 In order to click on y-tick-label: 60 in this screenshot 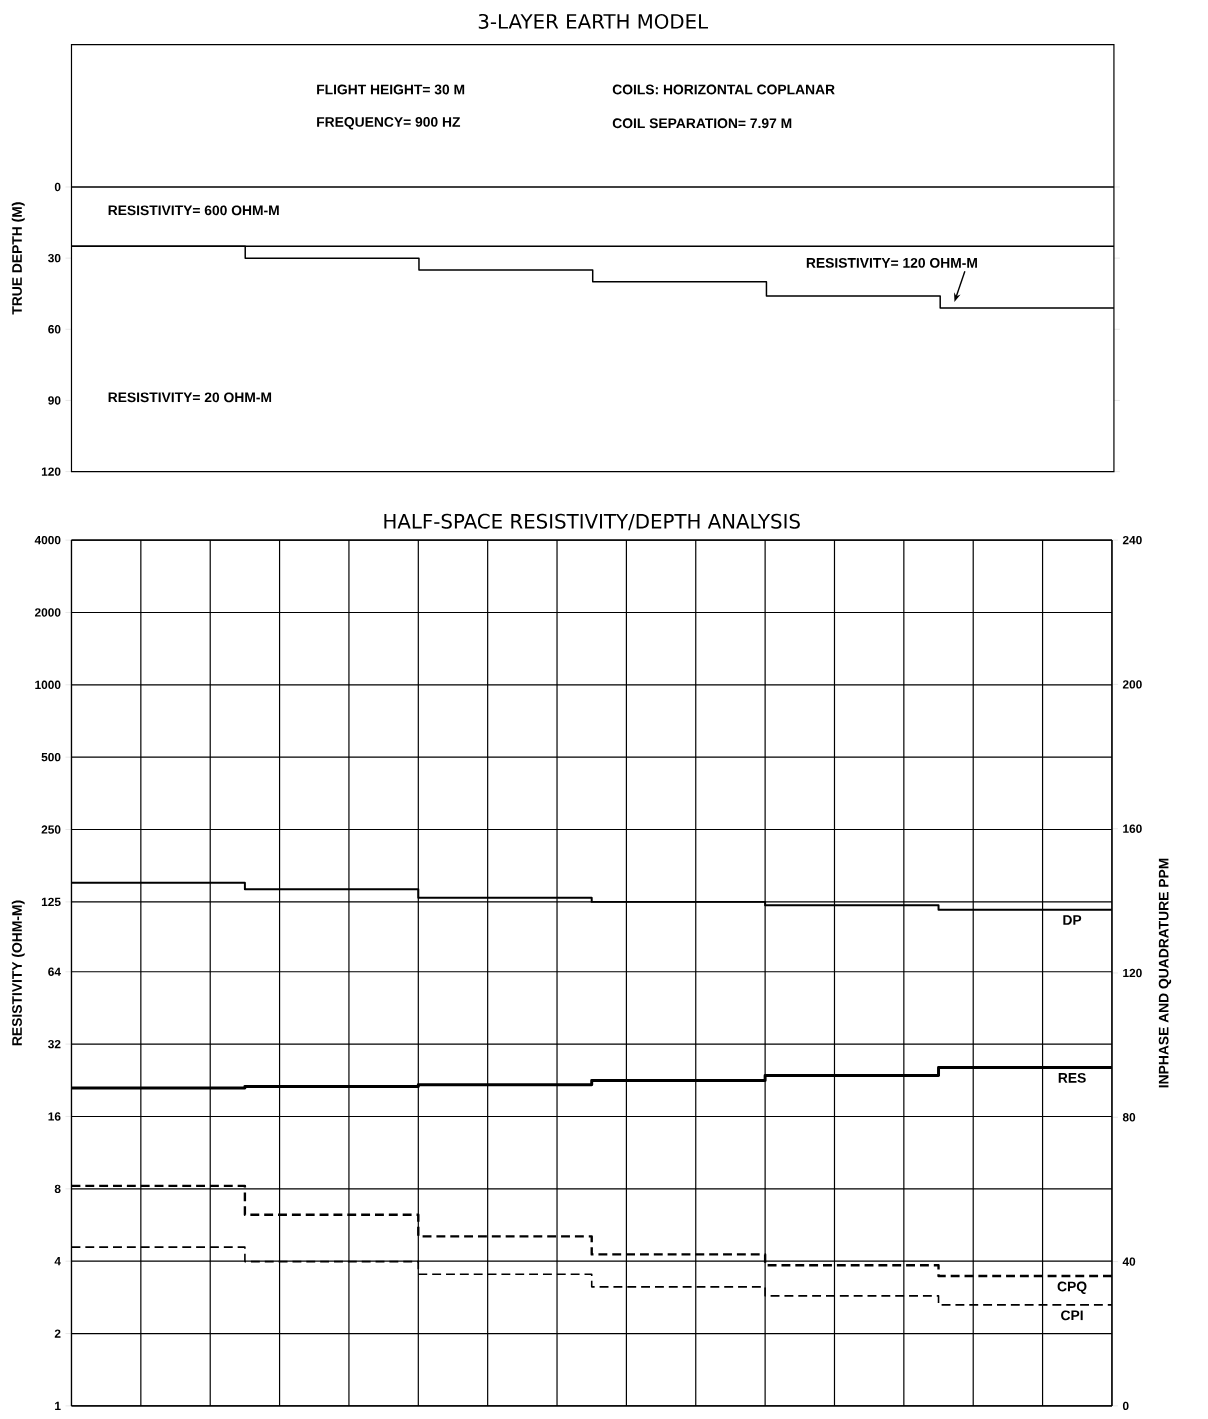, I will do `click(54, 329)`.